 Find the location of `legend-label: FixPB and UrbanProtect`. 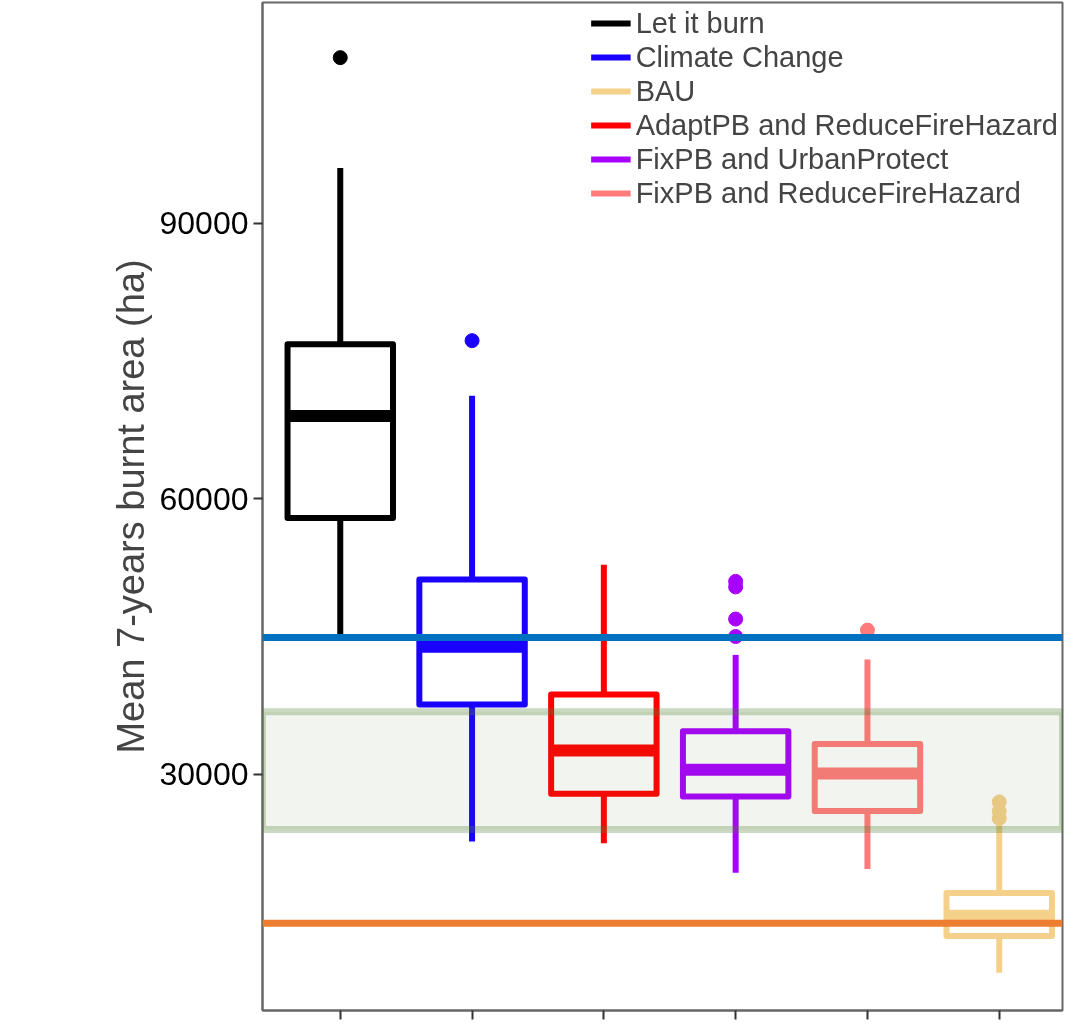

legend-label: FixPB and UrbanProtect is located at coordinates (792, 159).